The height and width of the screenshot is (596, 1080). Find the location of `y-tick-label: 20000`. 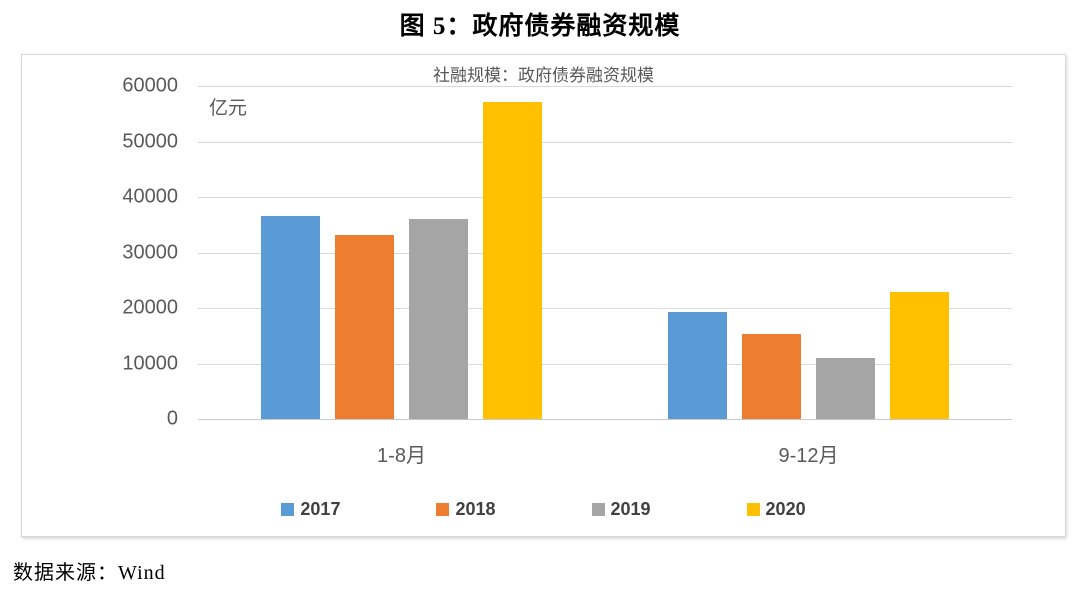

y-tick-label: 20000 is located at coordinates (150, 307).